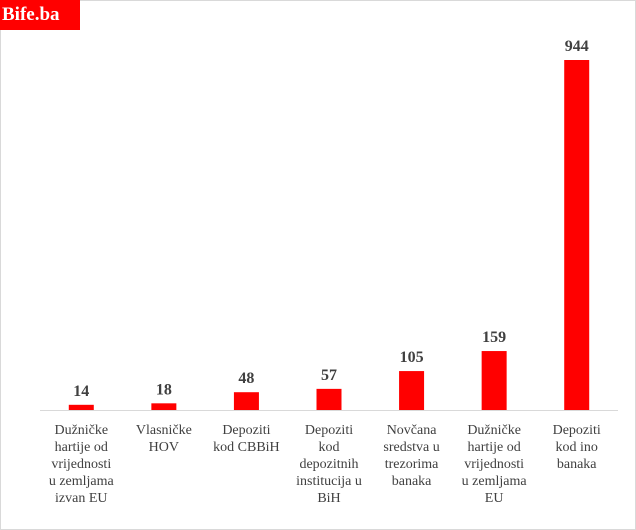 The image size is (636, 530). Describe the element at coordinates (164, 430) in the screenshot. I see `category-label-line: Vlasničke` at that location.